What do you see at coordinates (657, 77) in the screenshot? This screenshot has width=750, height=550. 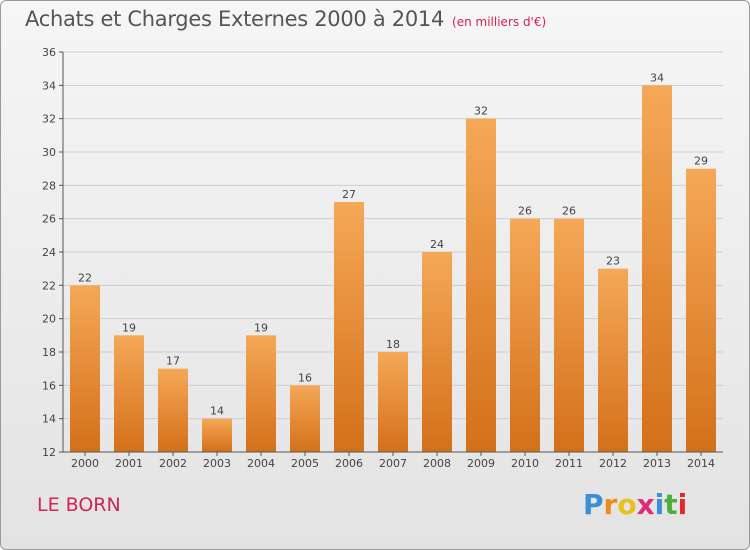 I see `bar-value-label: 34` at bounding box center [657, 77].